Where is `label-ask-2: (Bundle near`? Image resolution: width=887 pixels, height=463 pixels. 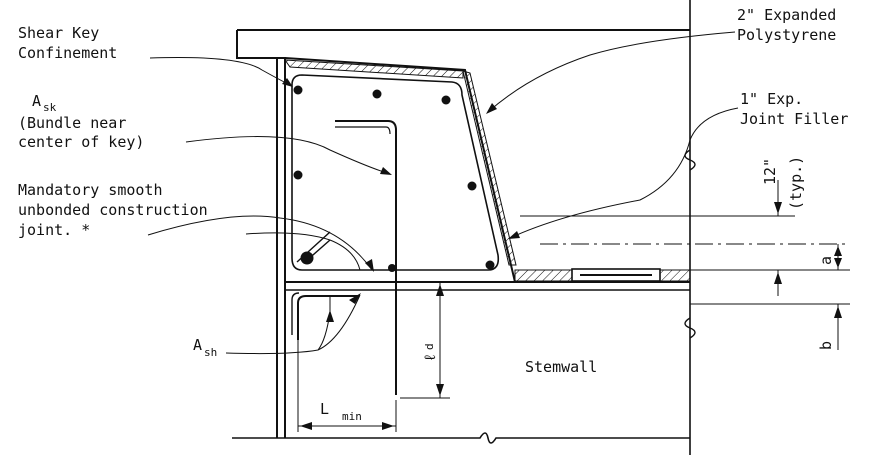 label-ask-2: (Bundle near is located at coordinates (72, 123).